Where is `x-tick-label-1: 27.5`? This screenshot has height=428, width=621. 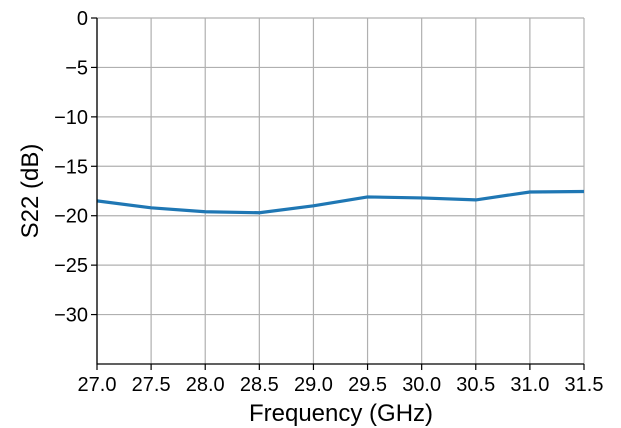 x-tick-label-1: 27.5 is located at coordinates (151, 385).